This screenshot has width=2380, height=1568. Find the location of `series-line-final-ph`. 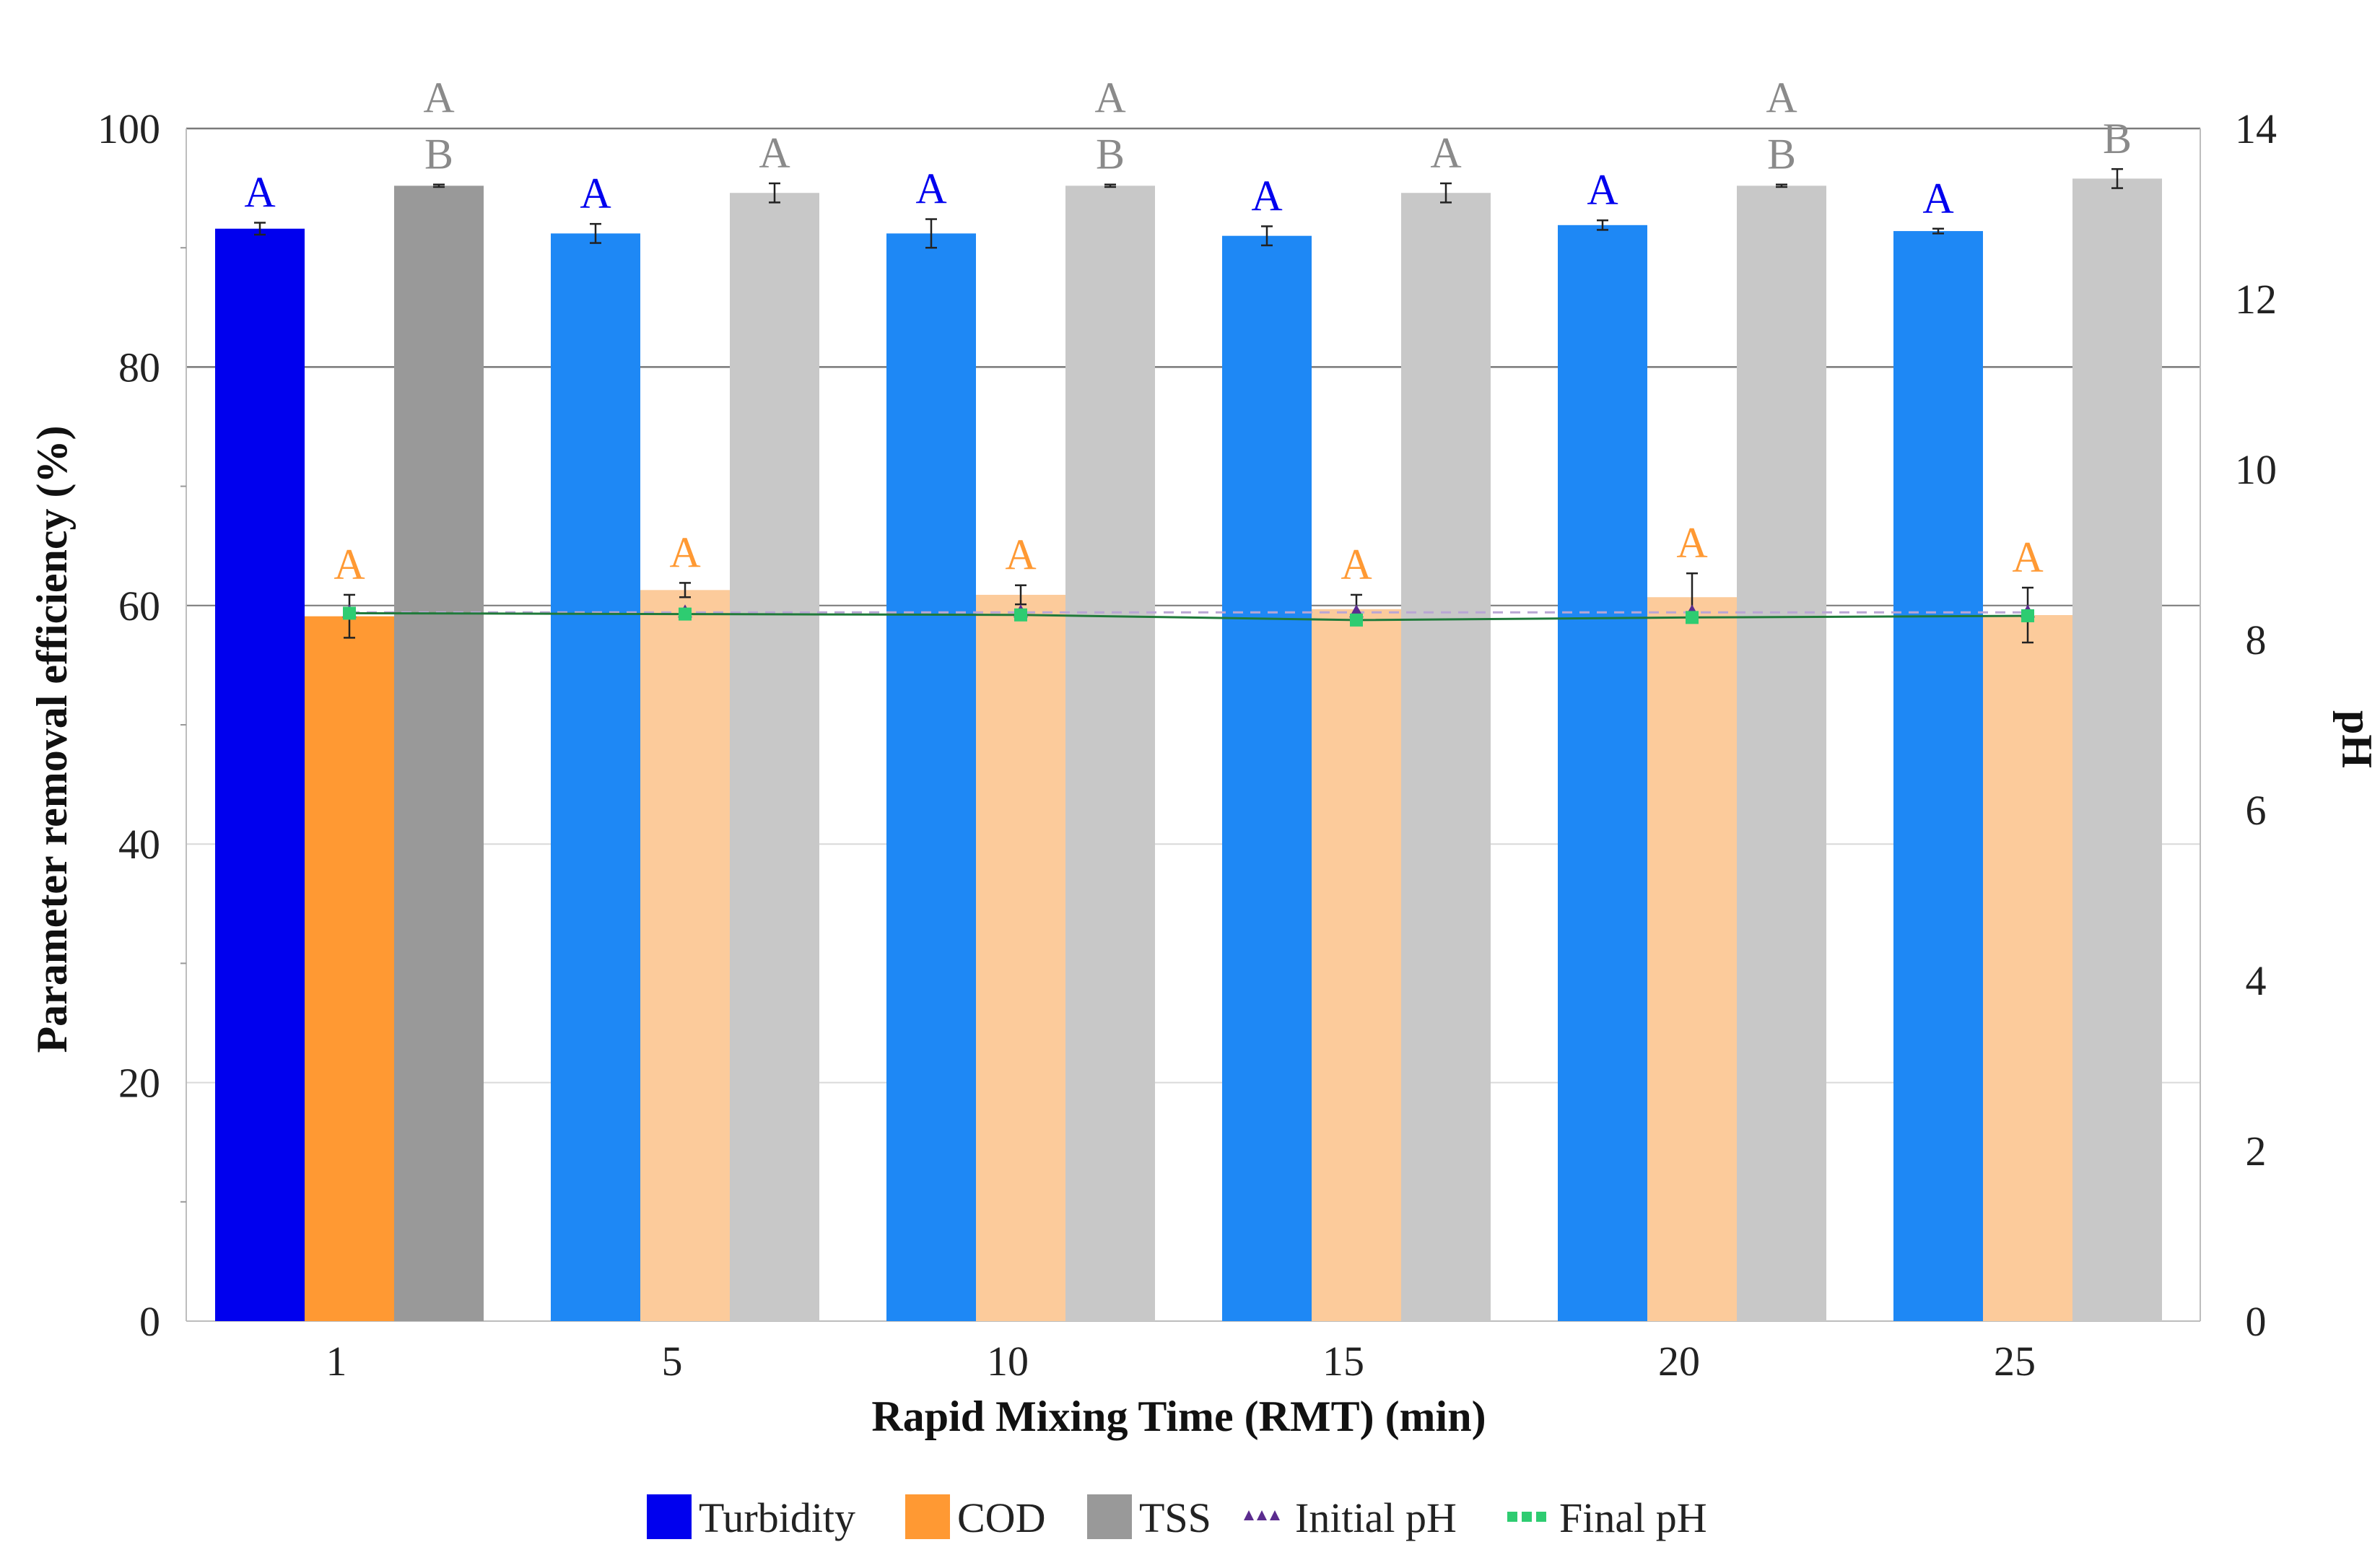

series-line-final-ph is located at coordinates (1188, 616).